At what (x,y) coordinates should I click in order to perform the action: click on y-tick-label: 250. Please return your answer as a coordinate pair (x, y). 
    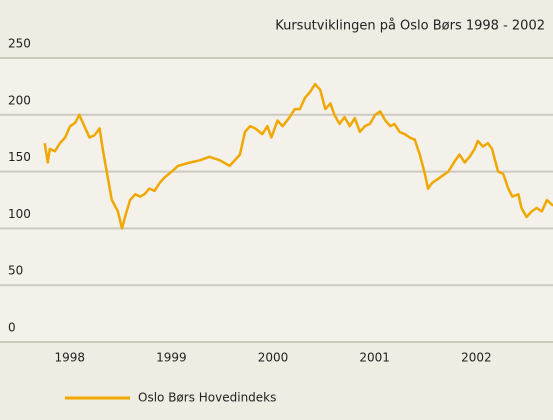
    Looking at the image, I should click on (19, 44).